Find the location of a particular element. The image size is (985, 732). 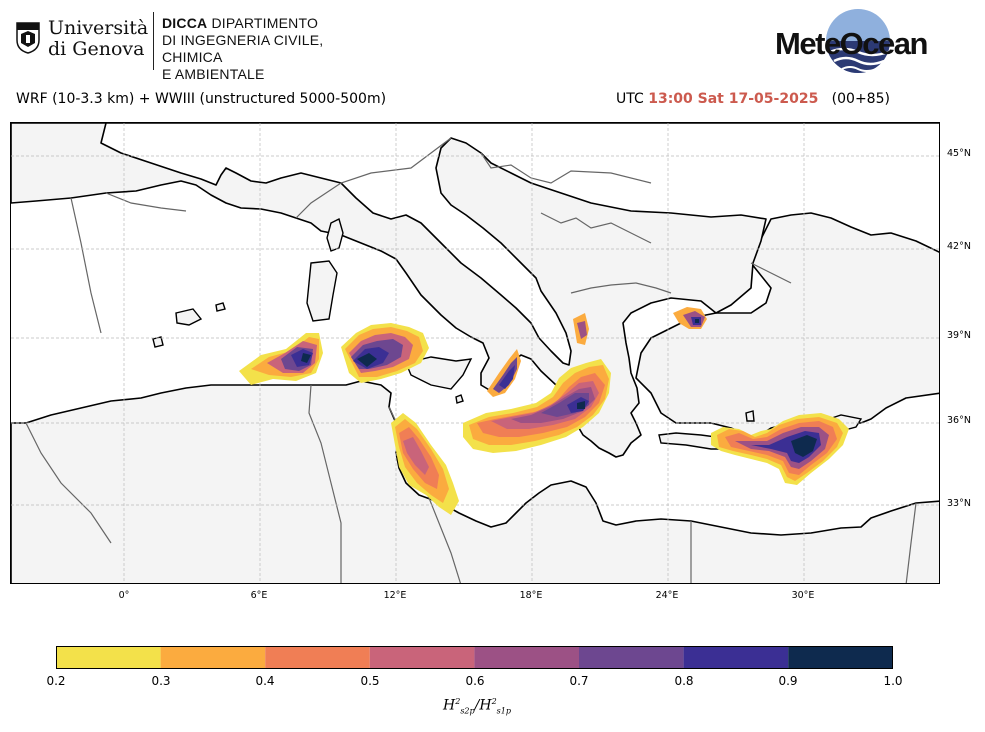

department-abbr: DICCA is located at coordinates (185, 23).